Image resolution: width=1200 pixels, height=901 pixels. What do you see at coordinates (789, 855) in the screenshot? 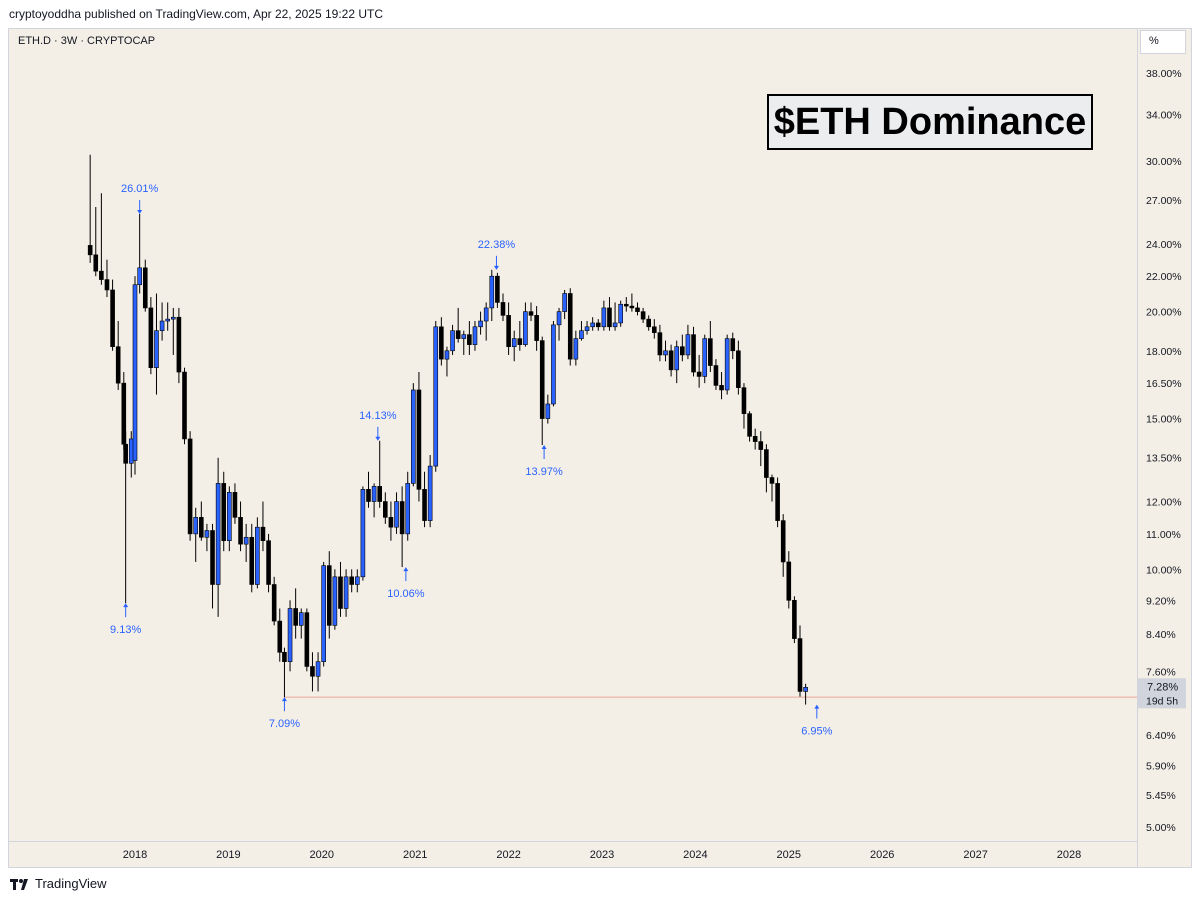
I see `x-tick-label: 2025` at bounding box center [789, 855].